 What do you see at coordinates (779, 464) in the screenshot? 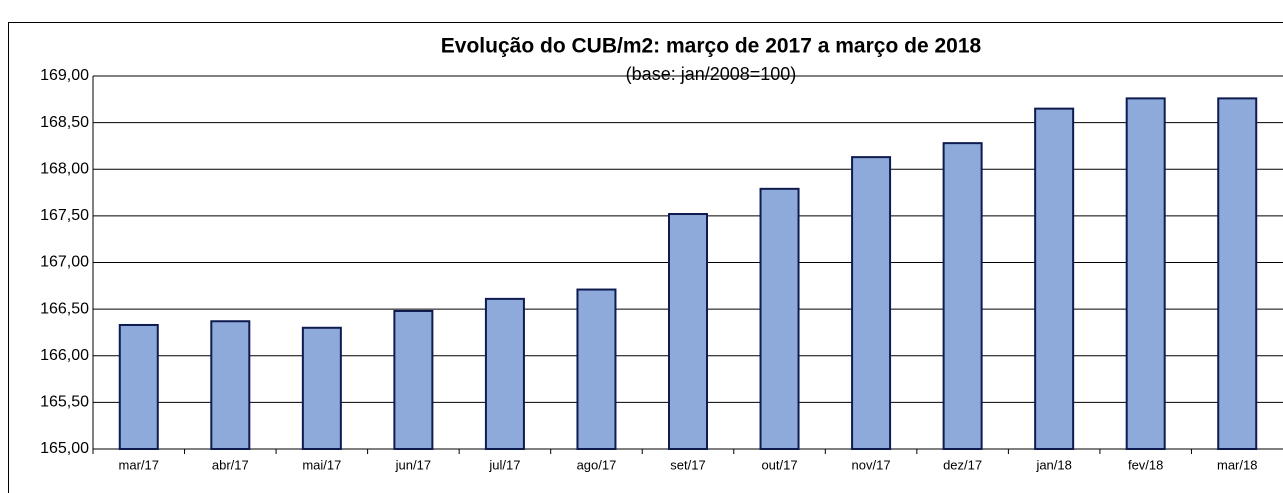
I see `x-tick-label: out/17` at bounding box center [779, 464].